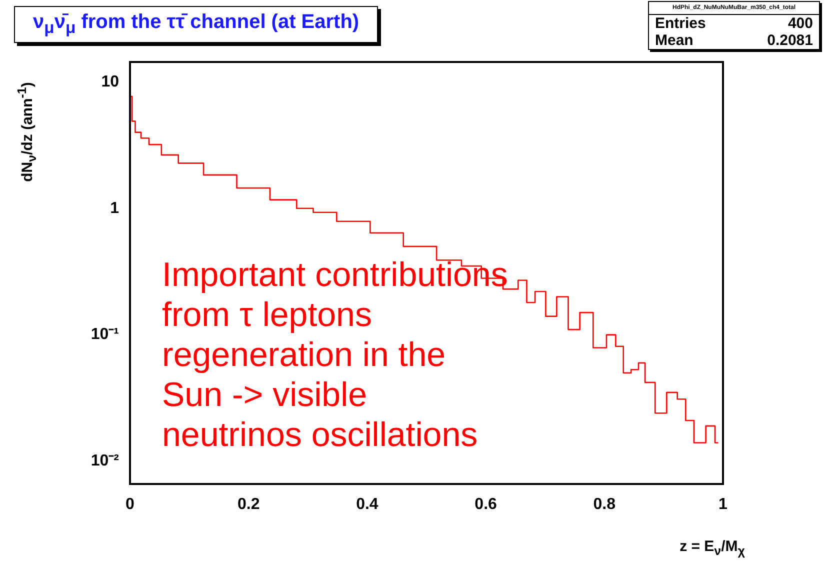  What do you see at coordinates (486, 505) in the screenshot?
I see `x-tick-label: 0.6` at bounding box center [486, 505].